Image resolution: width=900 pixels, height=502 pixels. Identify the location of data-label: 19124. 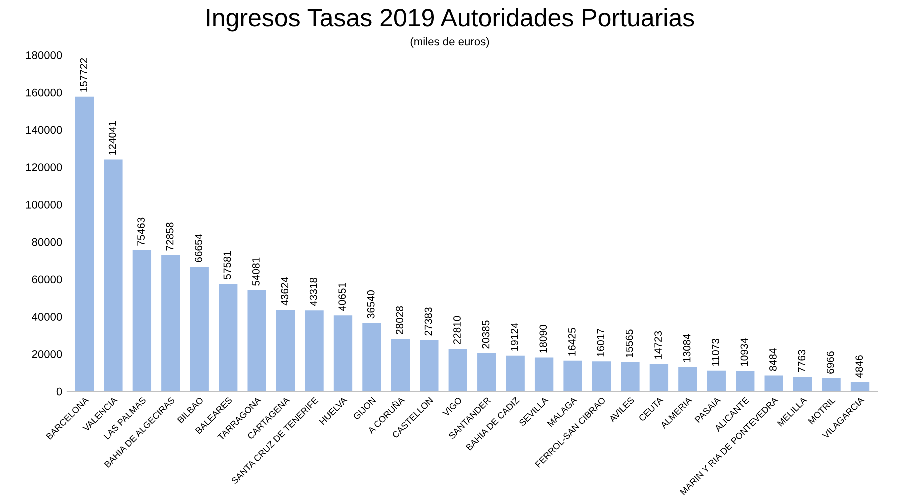
(514, 337).